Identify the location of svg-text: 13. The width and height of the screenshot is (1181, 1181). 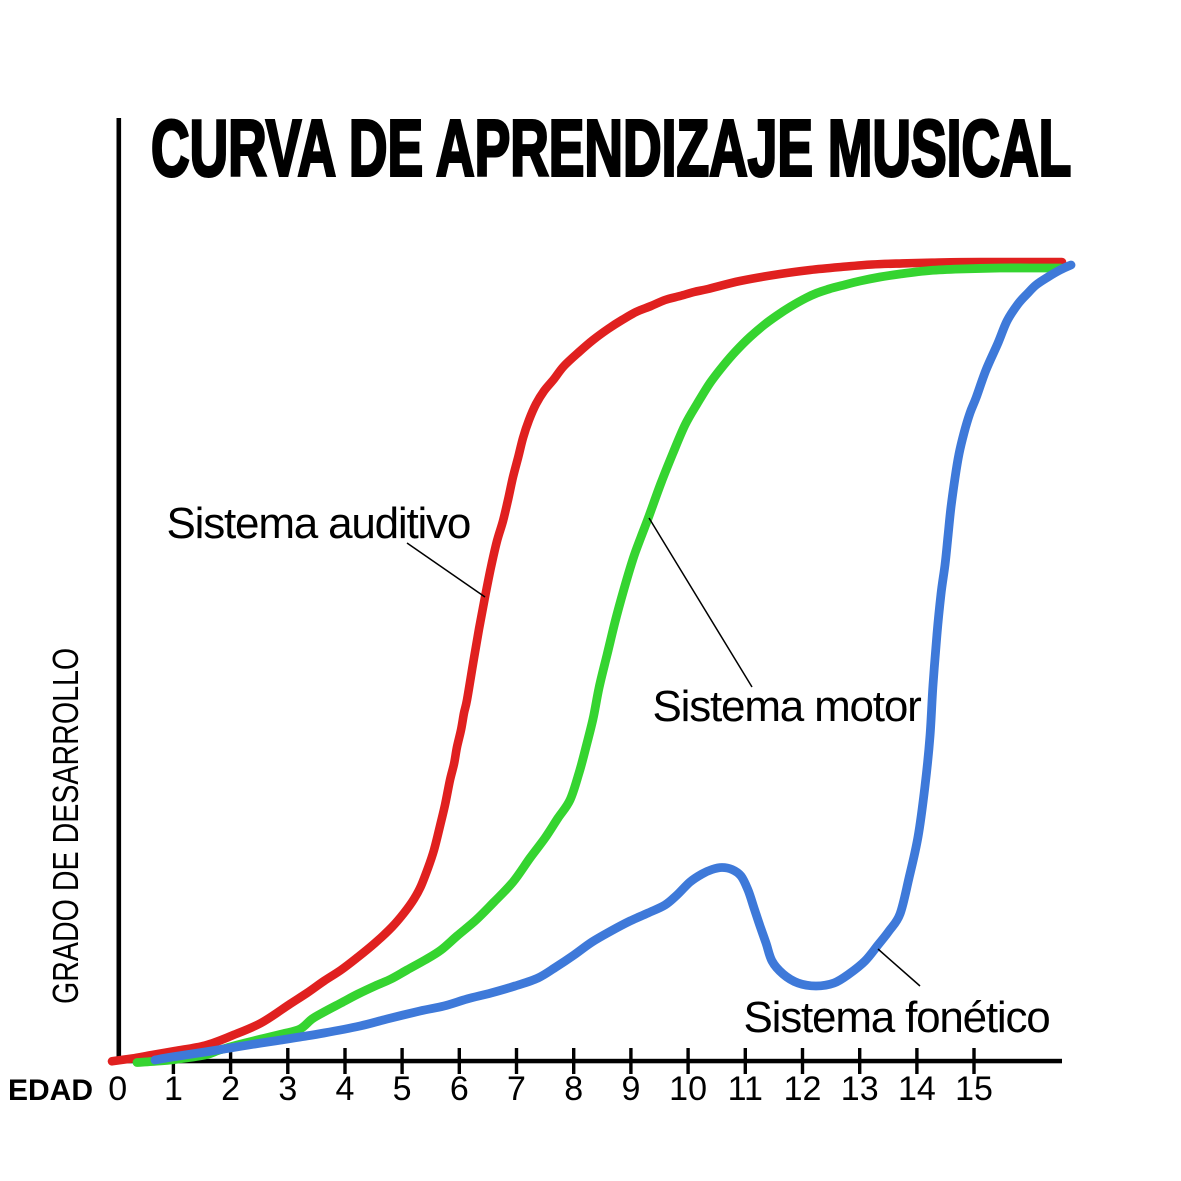
(860, 1089).